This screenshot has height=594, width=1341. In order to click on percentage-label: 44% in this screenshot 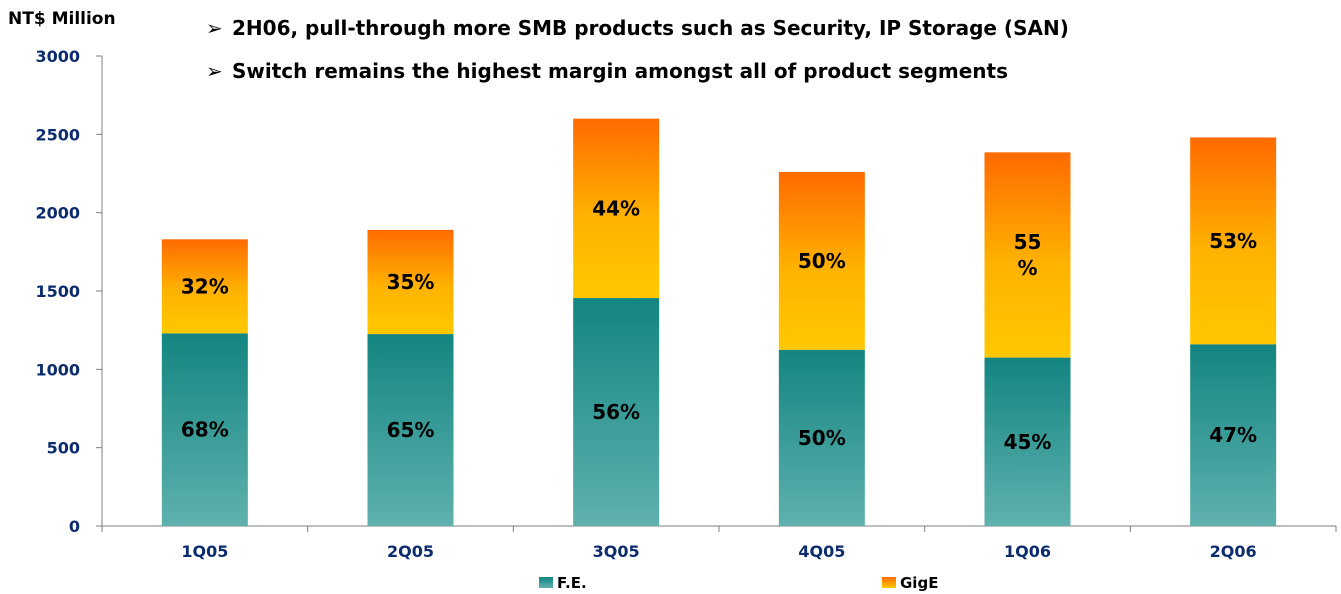, I will do `click(616, 208)`.